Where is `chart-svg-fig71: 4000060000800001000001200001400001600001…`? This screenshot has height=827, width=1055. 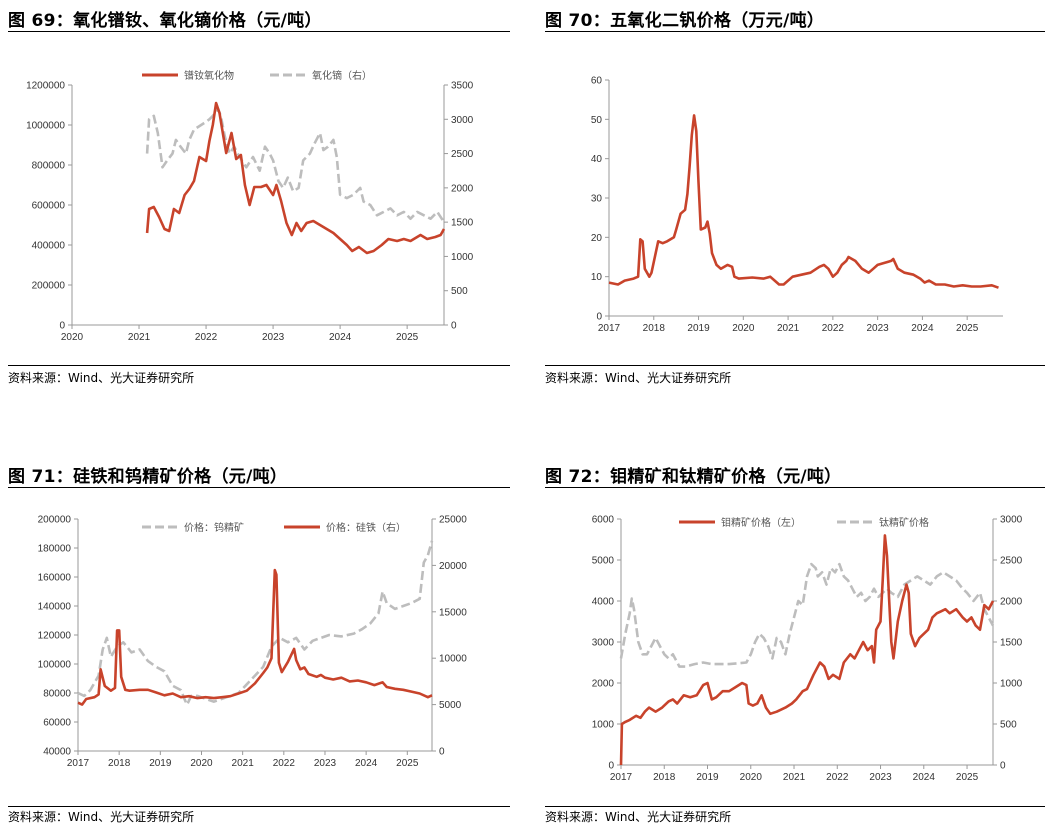
chart-svg-fig71: 4000060000800001000001200001400001600001… is located at coordinates (253, 642).